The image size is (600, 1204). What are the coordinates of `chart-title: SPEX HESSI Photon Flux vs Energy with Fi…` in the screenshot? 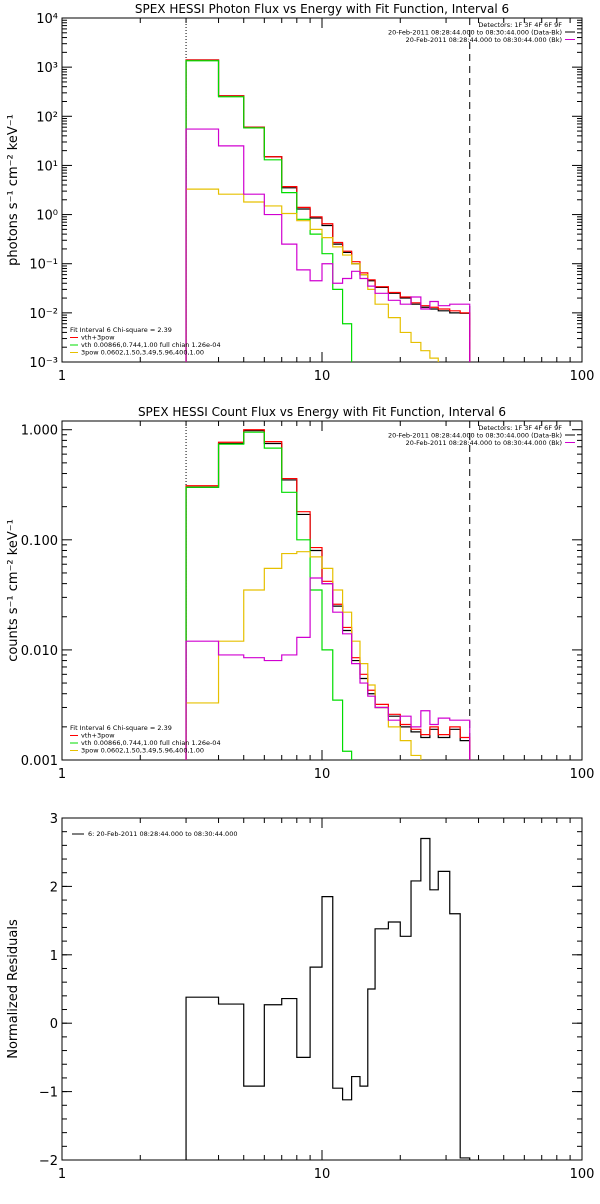 It's located at (322, 9).